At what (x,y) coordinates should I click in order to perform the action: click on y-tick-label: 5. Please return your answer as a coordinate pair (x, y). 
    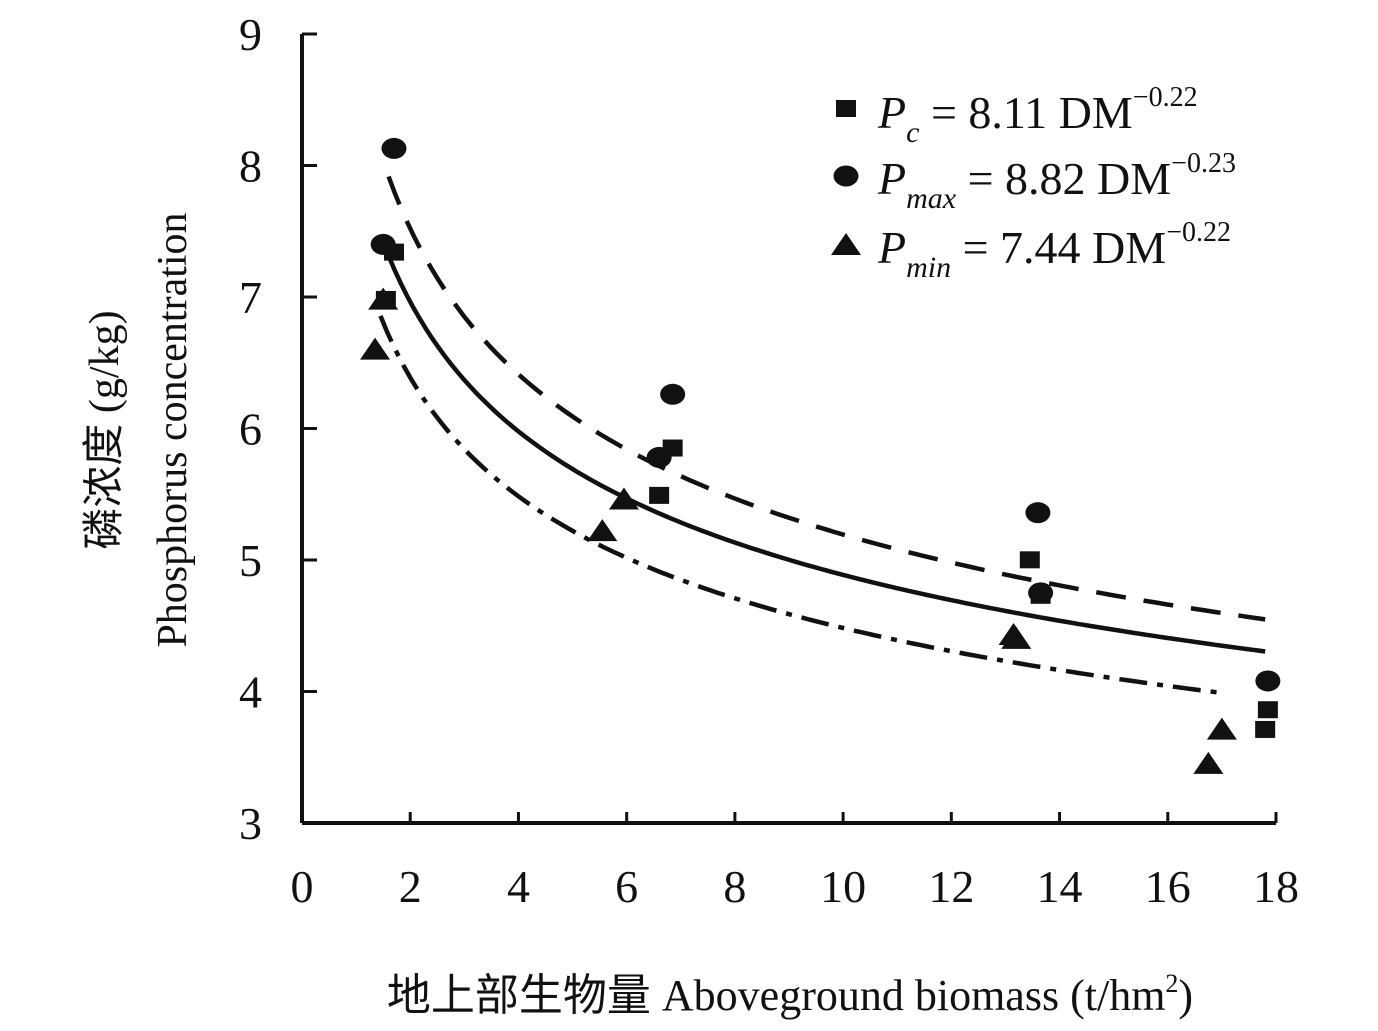
    Looking at the image, I should click on (250, 560).